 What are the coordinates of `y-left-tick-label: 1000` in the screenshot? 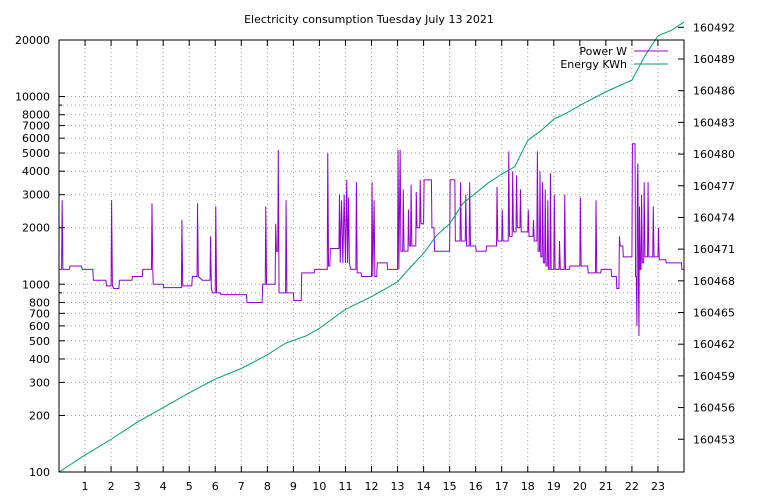 It's located at (36, 284).